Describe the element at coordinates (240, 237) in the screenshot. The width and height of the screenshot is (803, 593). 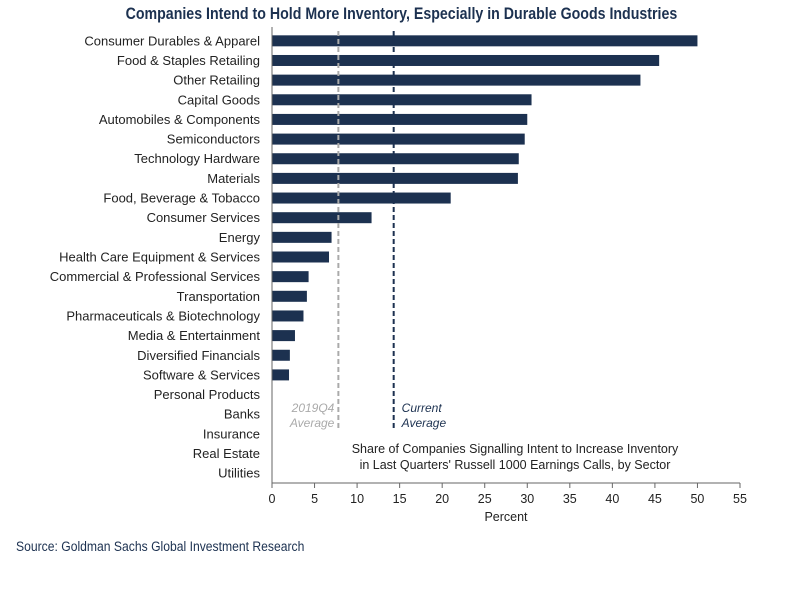
I see `category-label: Energy` at that location.